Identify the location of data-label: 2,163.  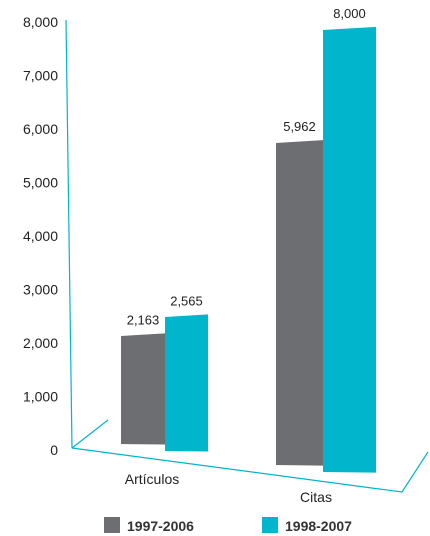
(143, 319).